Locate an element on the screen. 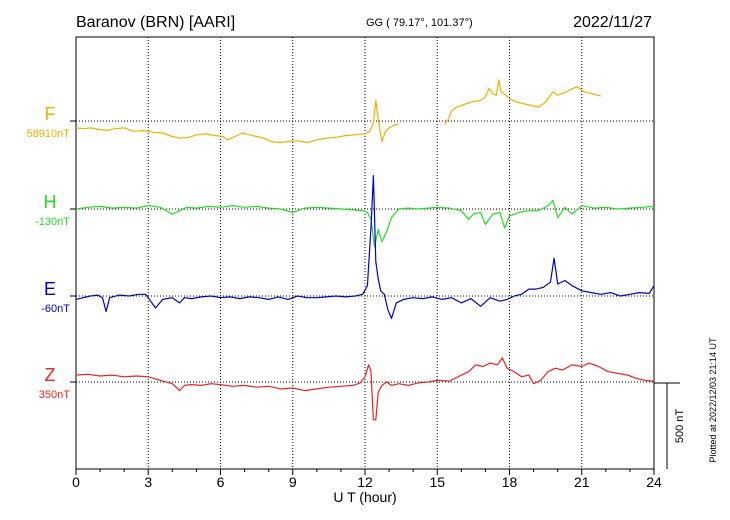  x-tick-label: 15 is located at coordinates (437, 482).